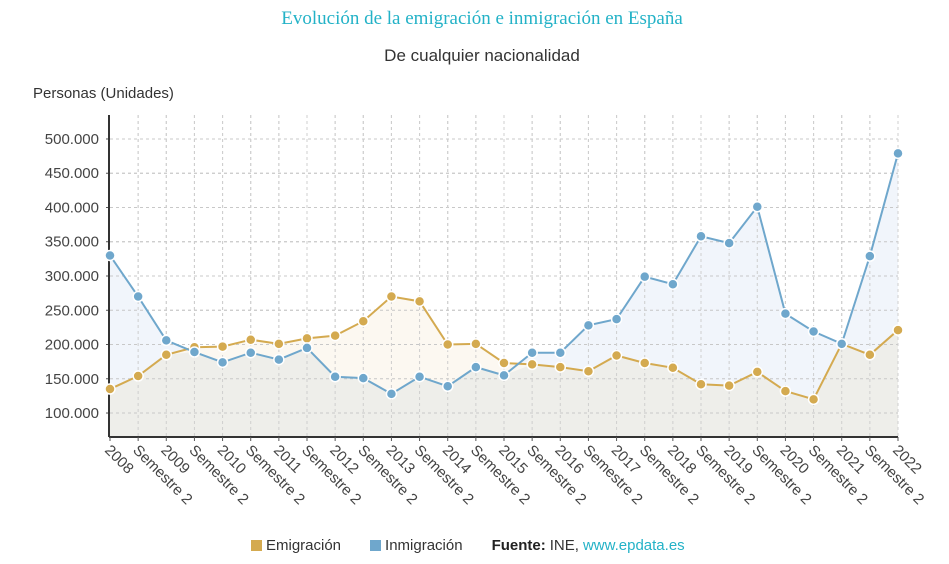 This screenshot has width=949, height=564. I want to click on y-tick-label: 350.000, so click(72, 242).